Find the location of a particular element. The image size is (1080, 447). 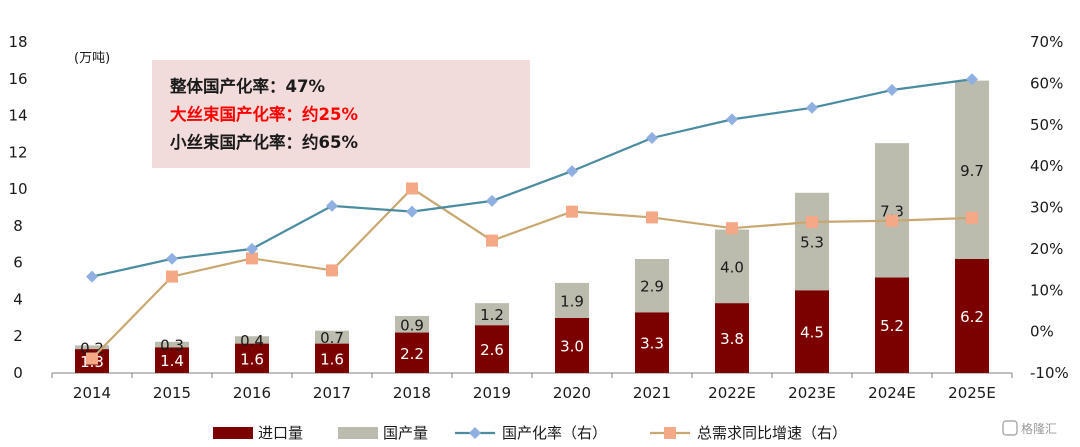

data-label-domestic: 9.7 is located at coordinates (972, 171).